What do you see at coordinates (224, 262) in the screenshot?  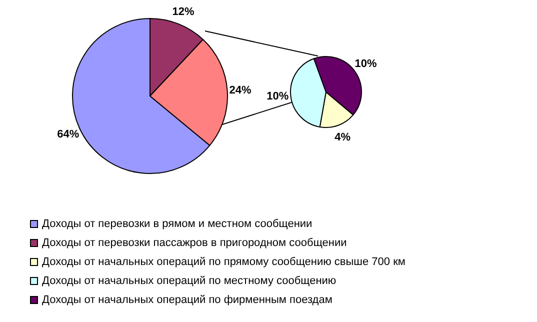 I see `legend-label: Доходы от начальных операций по прямому сообщению свыше 700 км` at bounding box center [224, 262].